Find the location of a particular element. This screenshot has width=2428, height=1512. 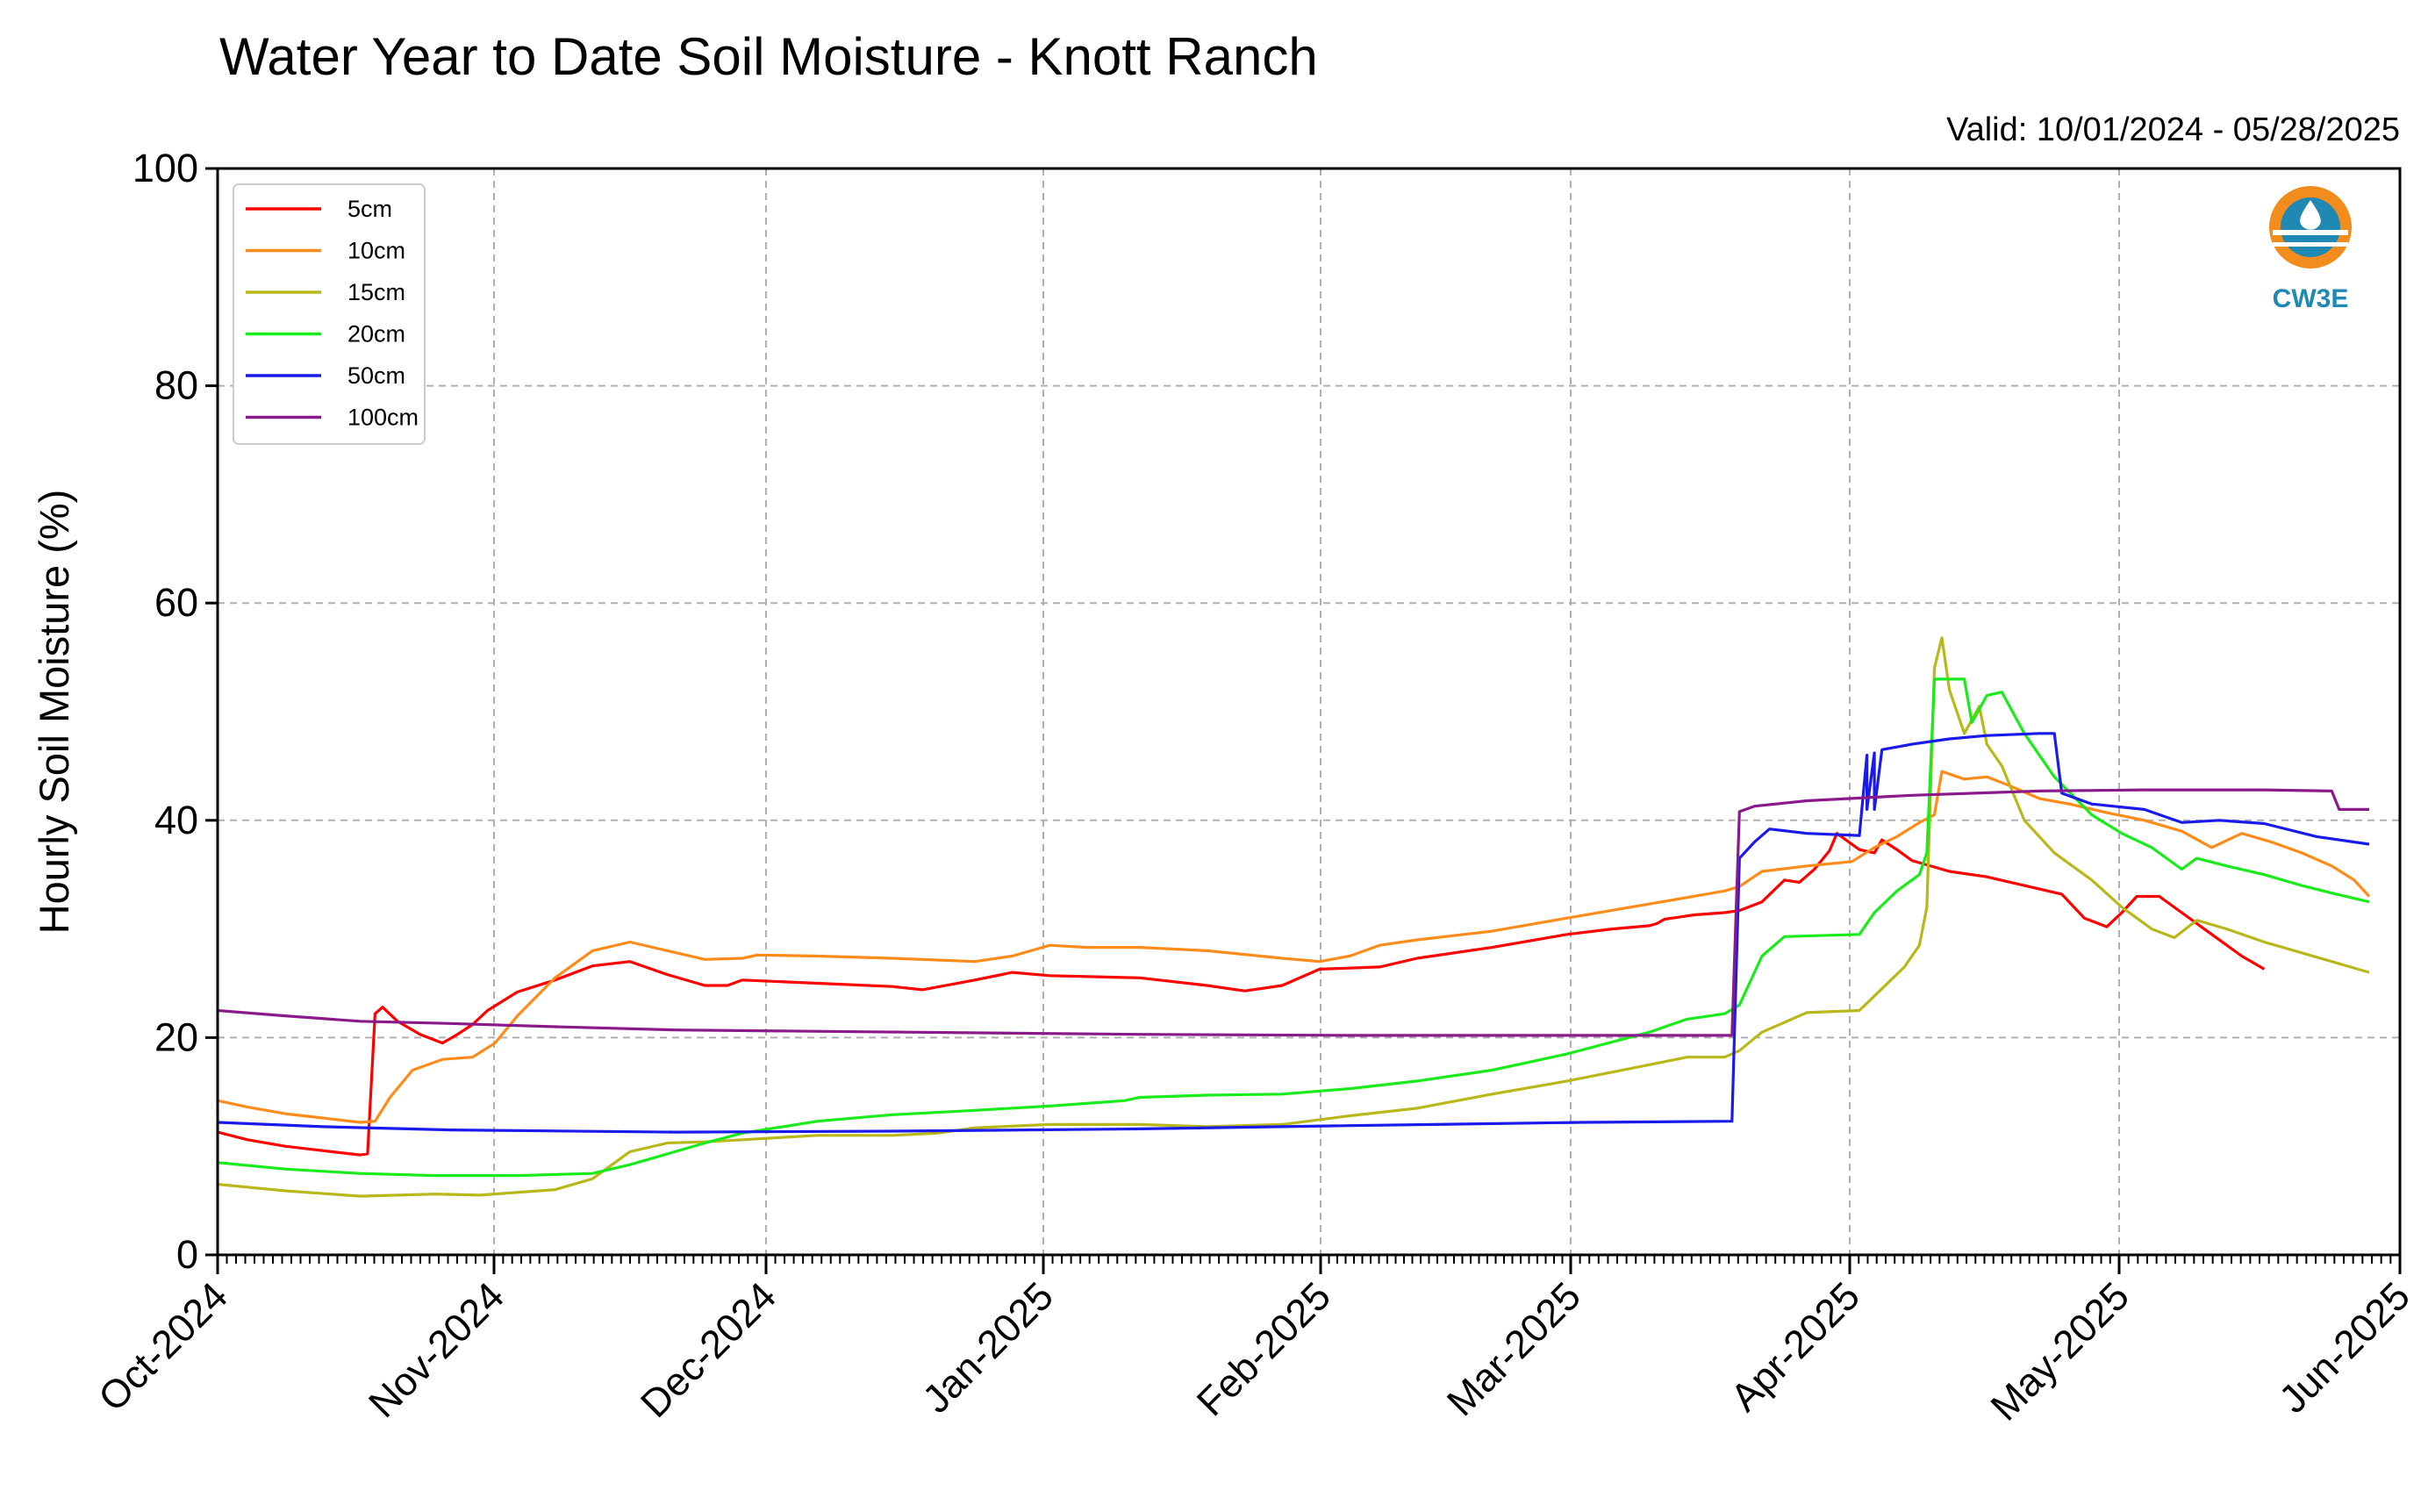

x-tick-label: May-2025 is located at coordinates (2060, 1351).